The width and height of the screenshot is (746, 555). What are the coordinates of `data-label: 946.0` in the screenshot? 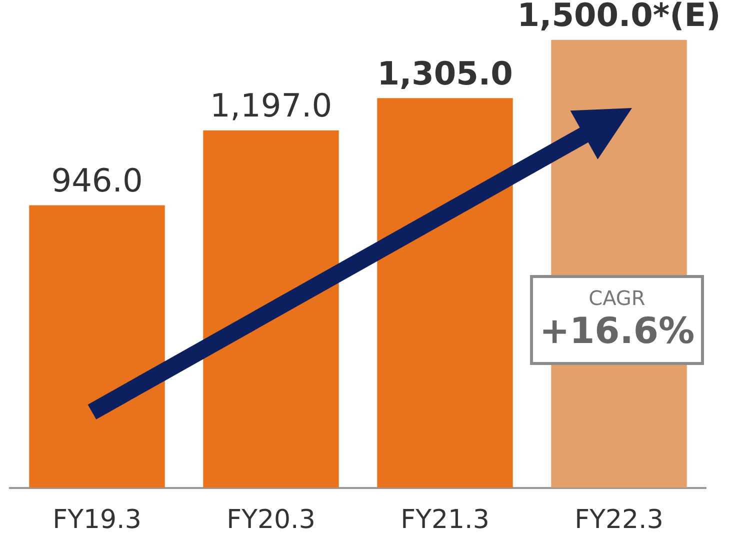 It's located at (97, 181).